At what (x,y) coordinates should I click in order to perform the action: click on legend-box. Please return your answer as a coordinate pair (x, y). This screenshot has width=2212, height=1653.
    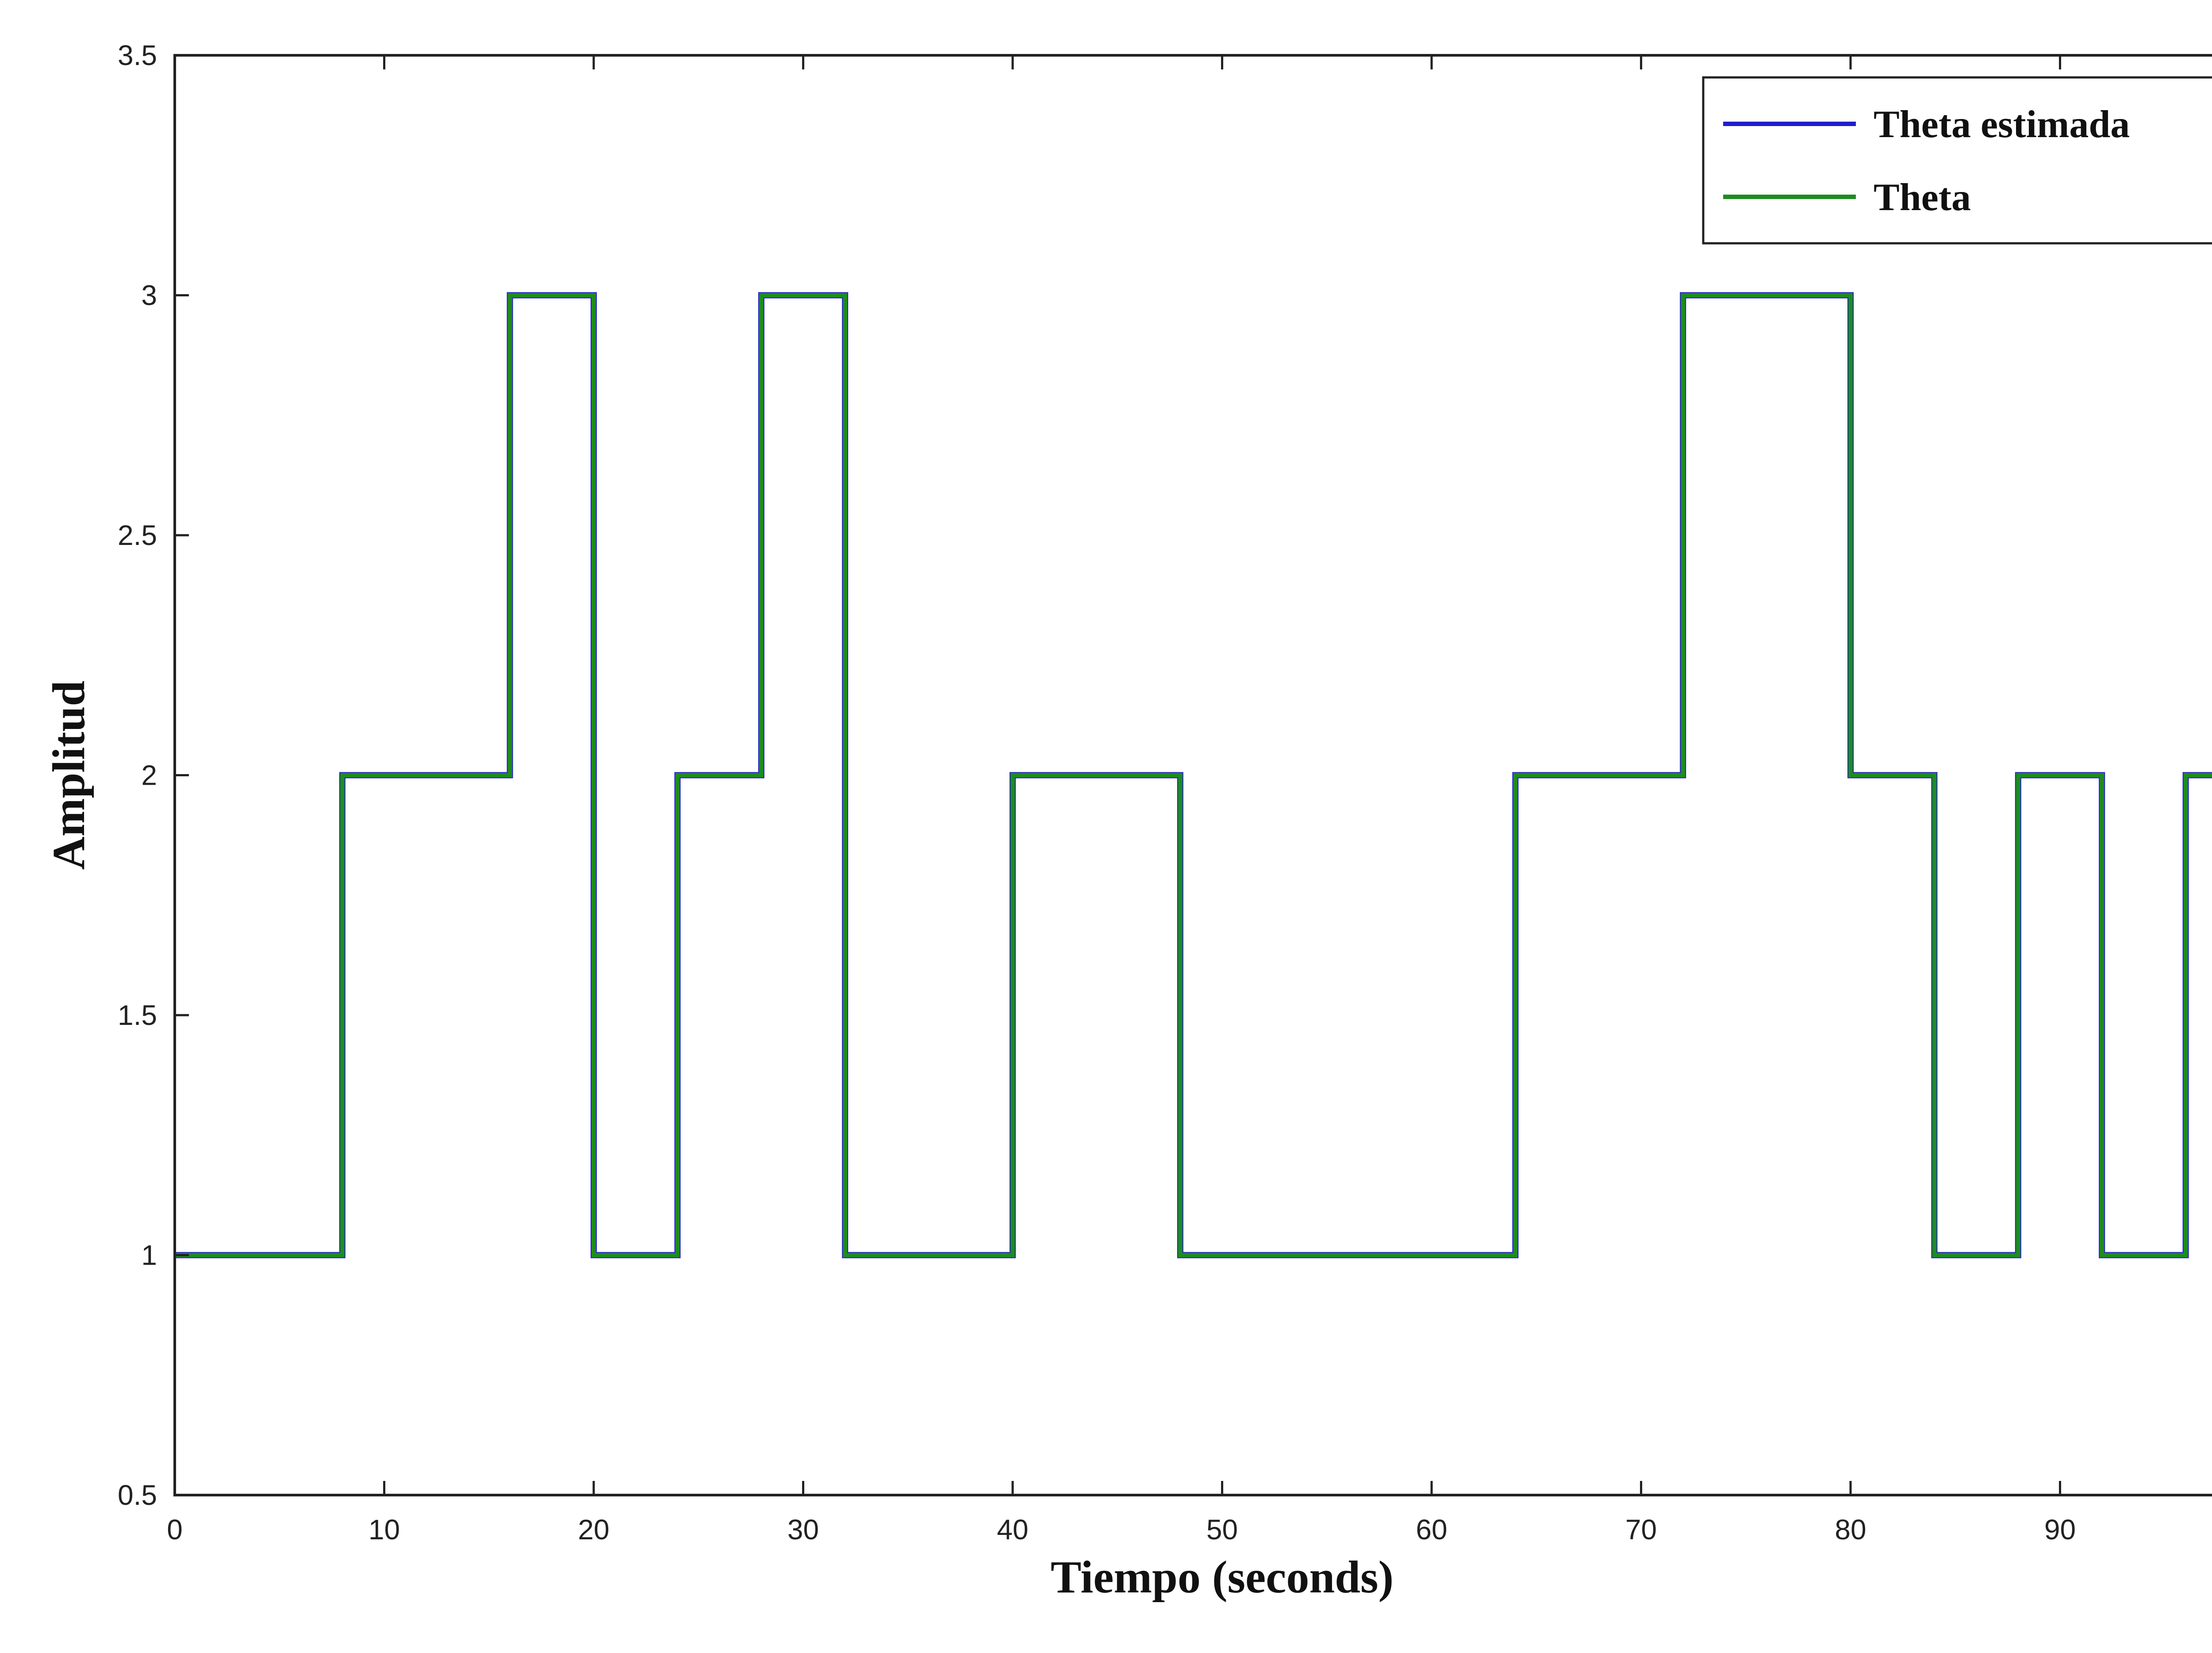
    Looking at the image, I should click on (1957, 160).